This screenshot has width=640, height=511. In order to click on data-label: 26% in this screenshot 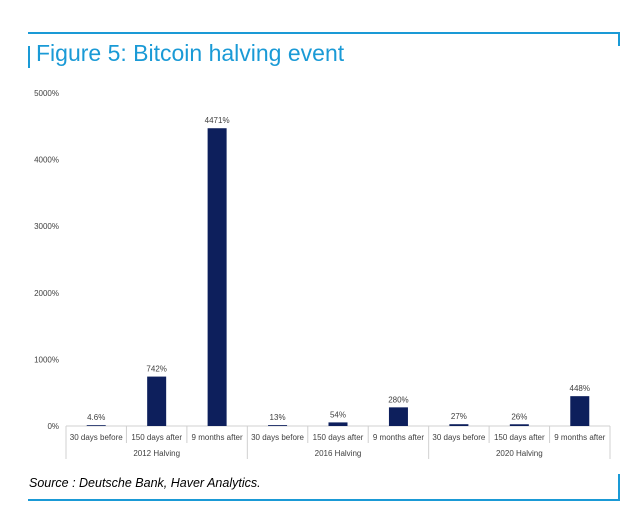, I will do `click(519, 416)`.